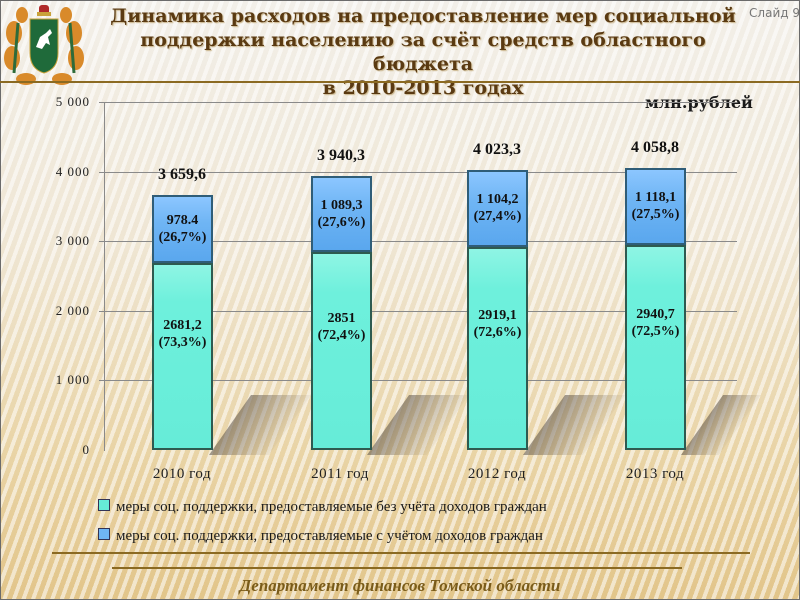  I want to click on segment-value-label: 2851 (72,4%), so click(341, 326).